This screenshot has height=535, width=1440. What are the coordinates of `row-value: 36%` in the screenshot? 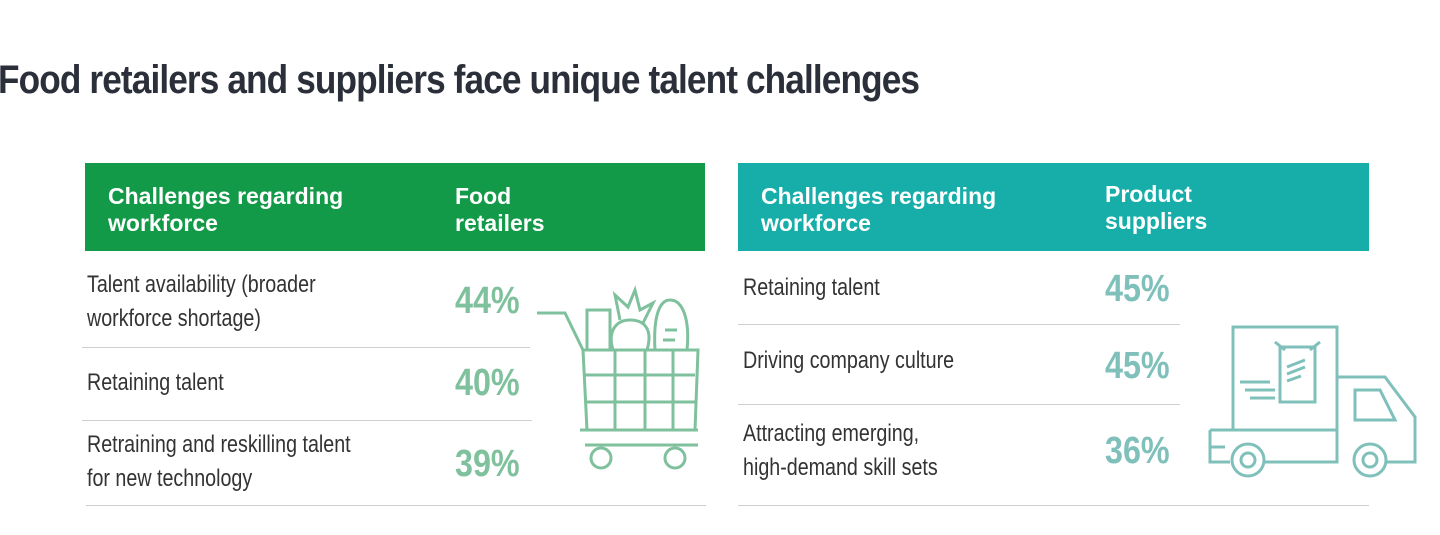 It's located at (1137, 451).